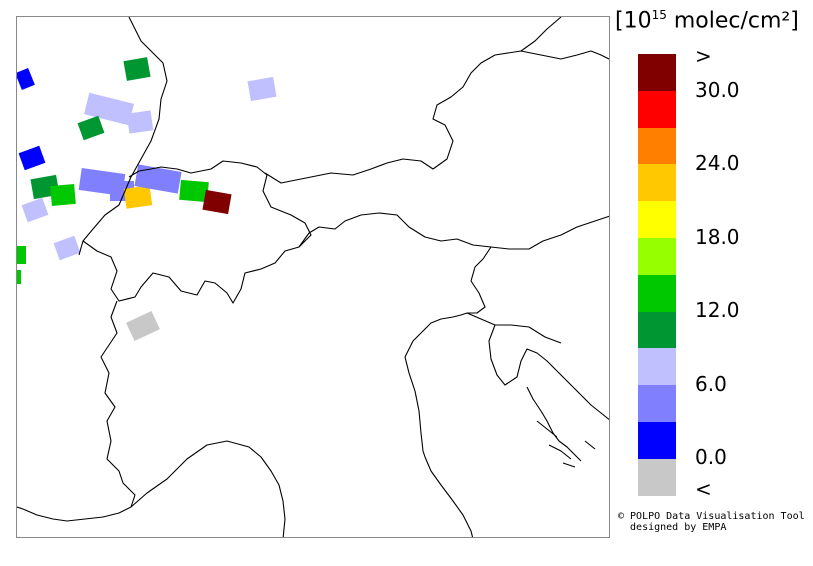 The height and width of the screenshot is (566, 813). What do you see at coordinates (717, 90) in the screenshot?
I see `legend-tick-30: 30.0` at bounding box center [717, 90].